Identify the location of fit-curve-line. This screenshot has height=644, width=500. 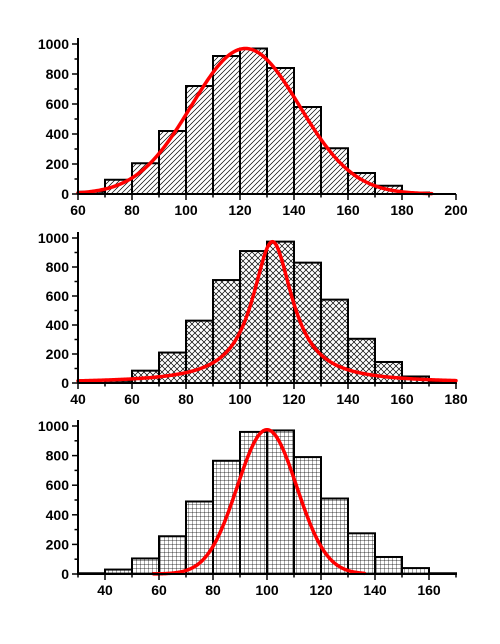
(258, 501).